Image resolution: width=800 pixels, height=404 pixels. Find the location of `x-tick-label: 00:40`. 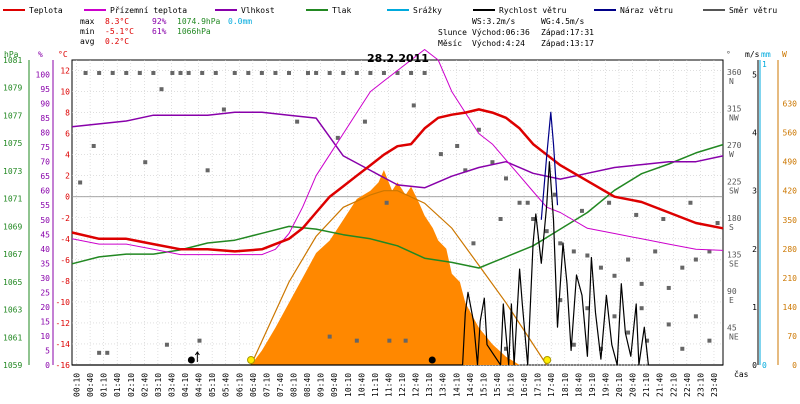

x-tick-label: 00:40 is located at coordinates (90, 385).